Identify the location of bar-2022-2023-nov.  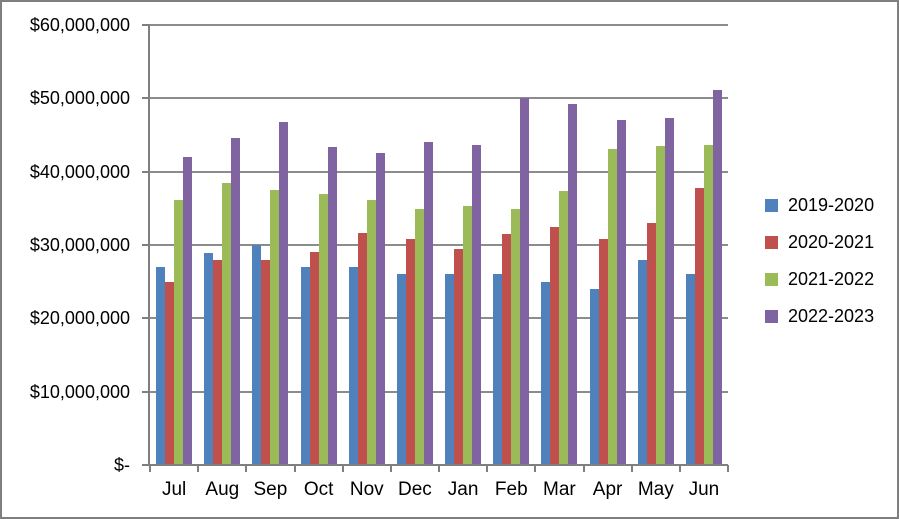
(380, 309).